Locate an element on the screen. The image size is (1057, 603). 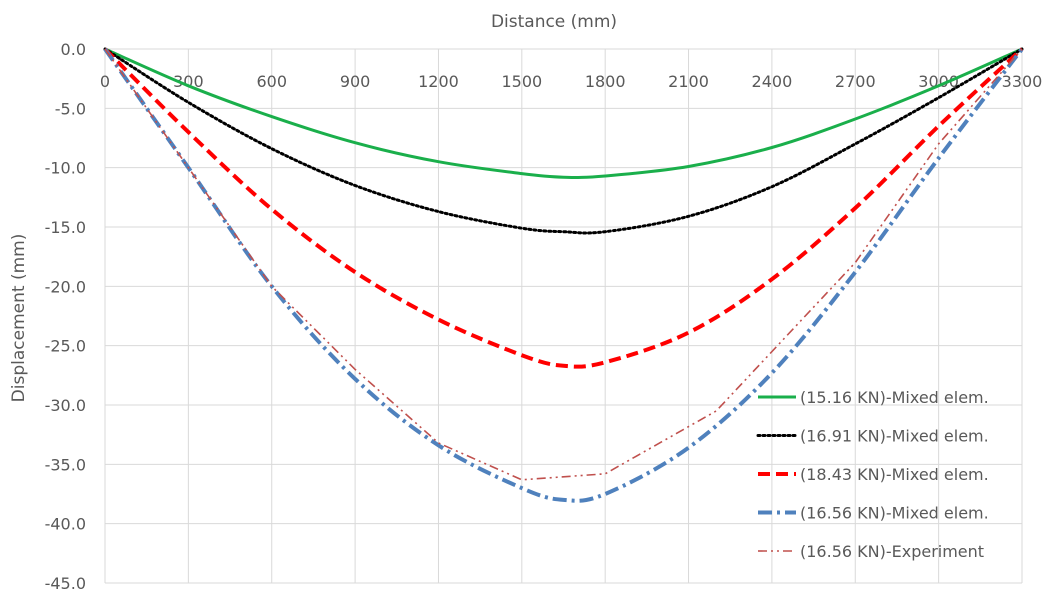
x-tick-label: 3000 is located at coordinates (938, 81).